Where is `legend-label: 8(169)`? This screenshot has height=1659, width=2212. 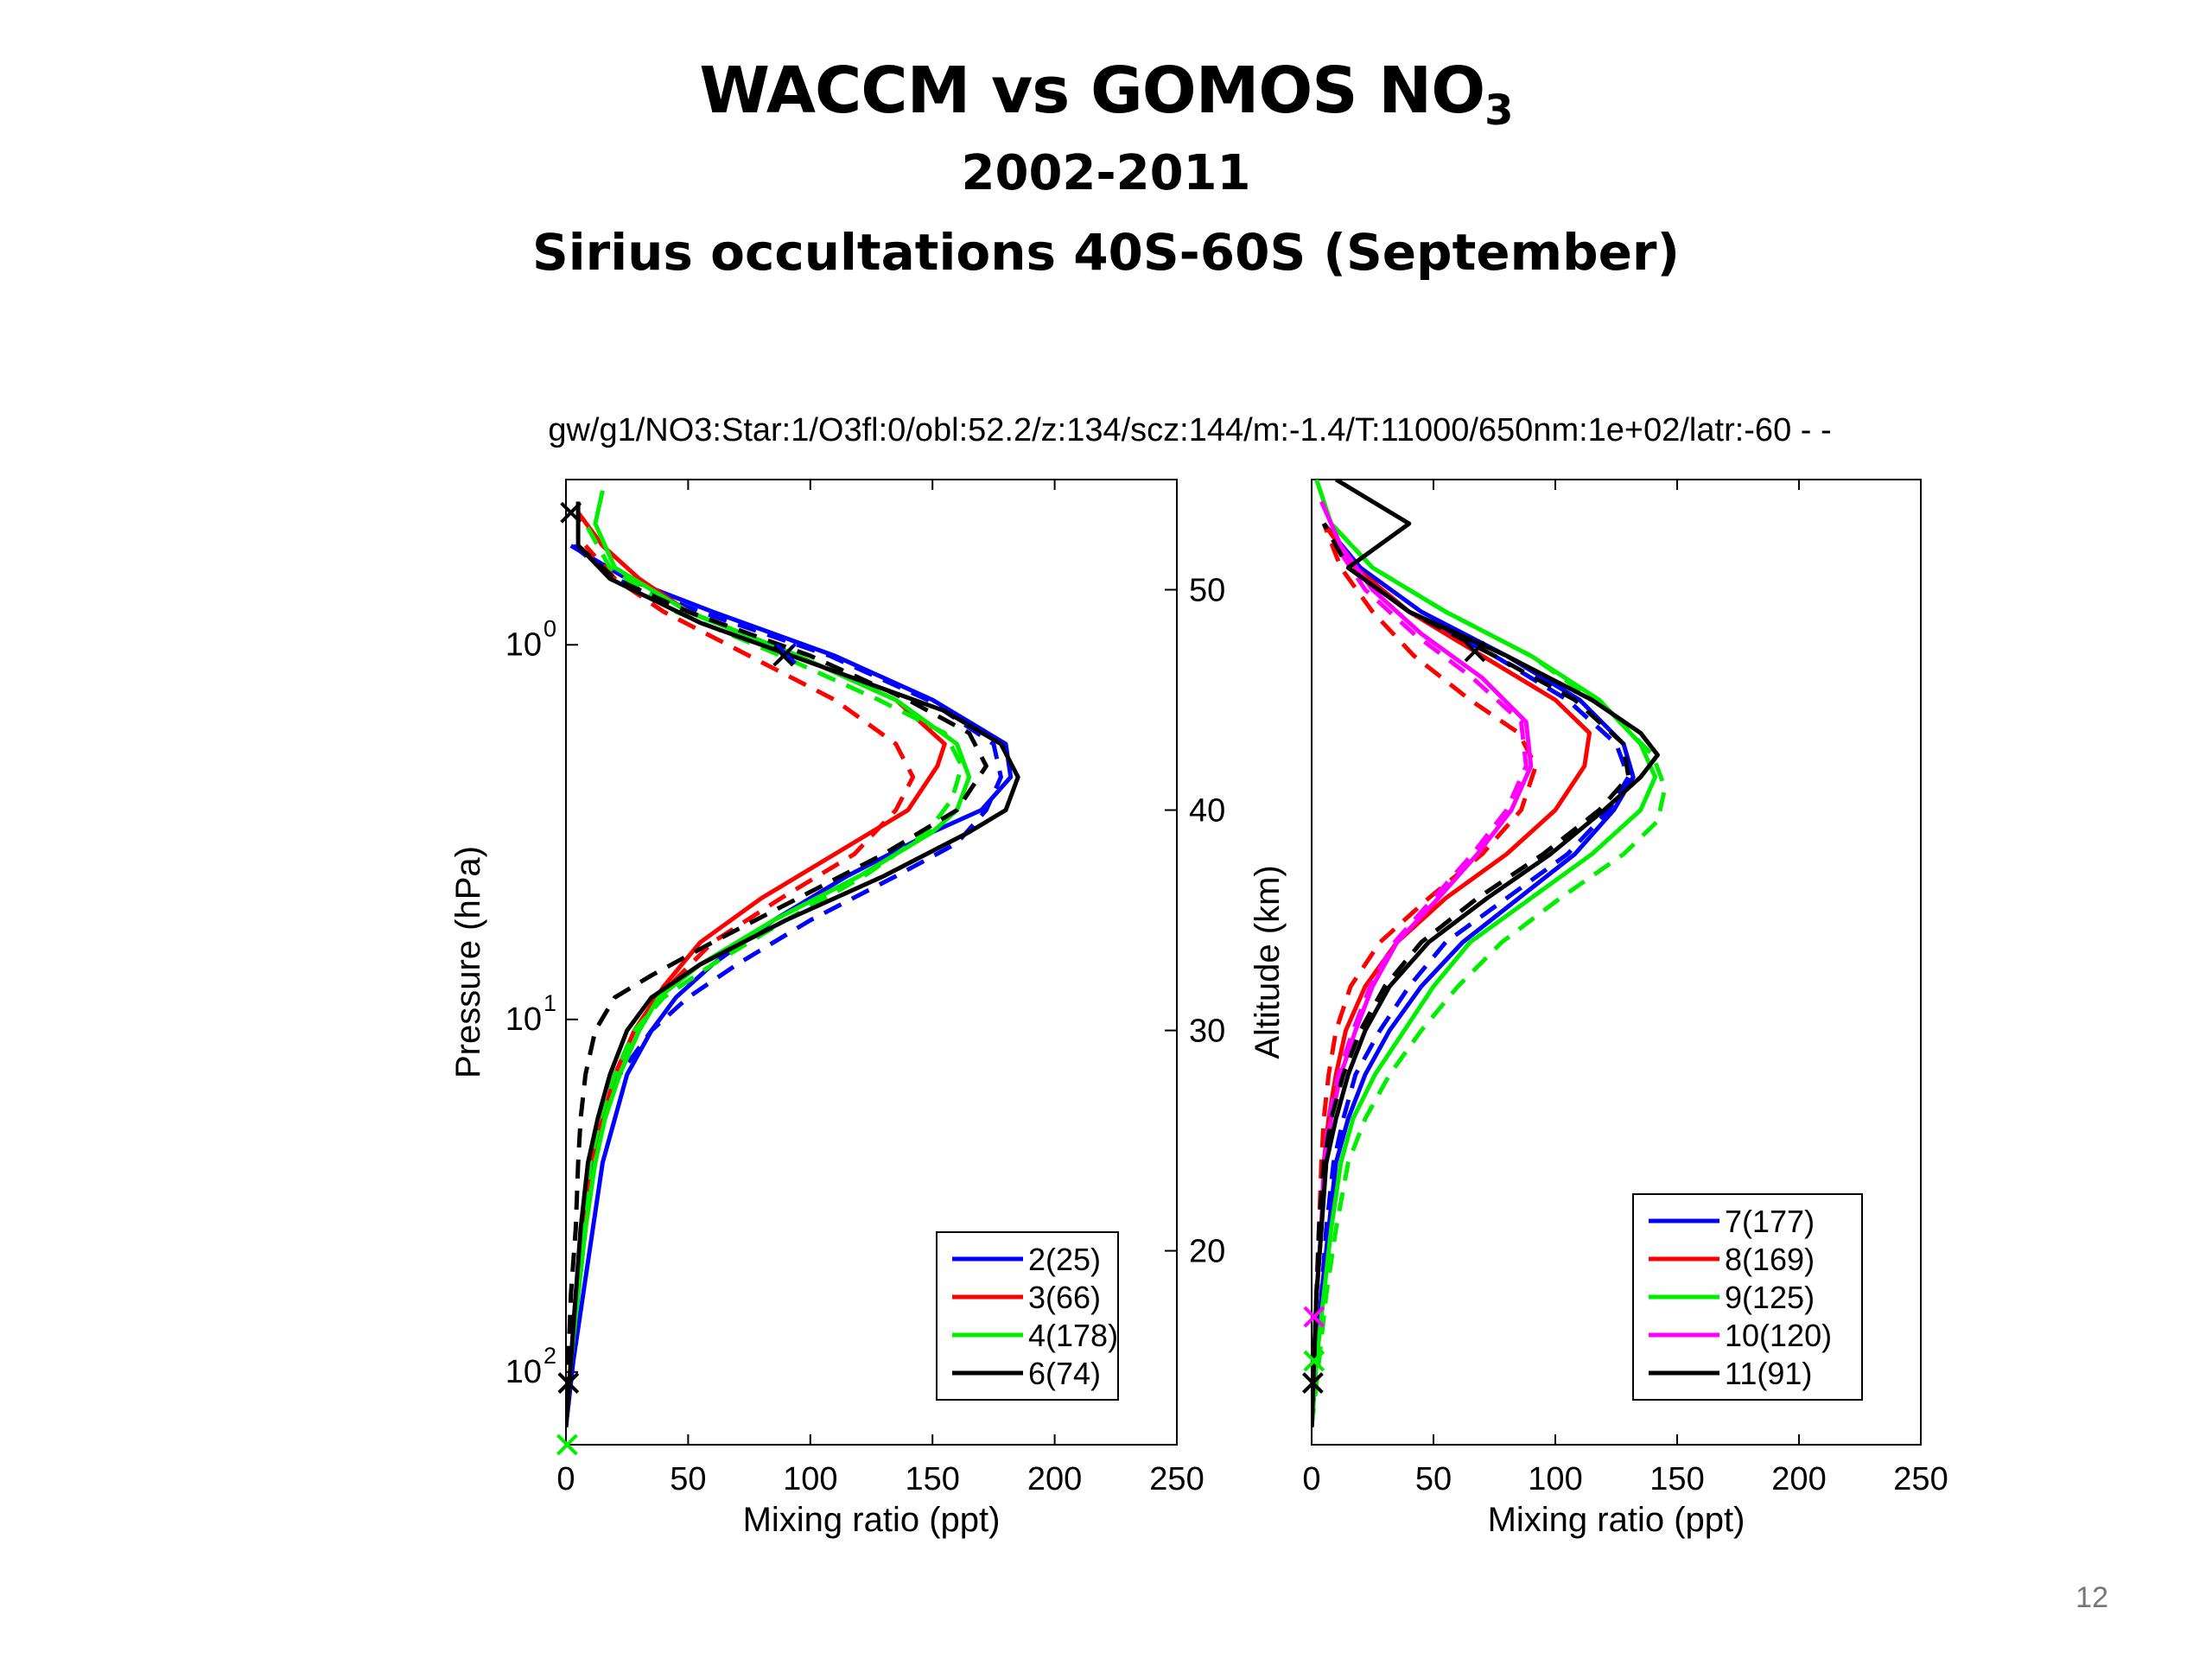
legend-label: 8(169) is located at coordinates (1770, 1259).